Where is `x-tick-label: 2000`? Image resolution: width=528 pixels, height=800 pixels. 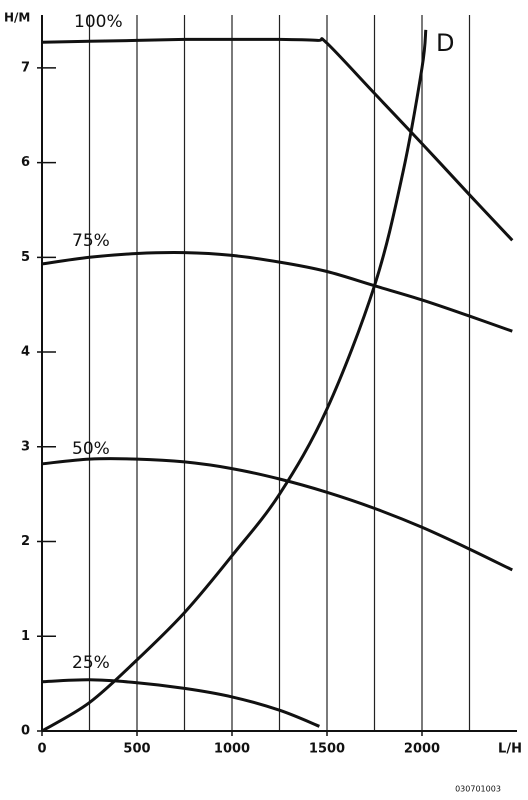 x-tick-label: 2000 is located at coordinates (422, 749).